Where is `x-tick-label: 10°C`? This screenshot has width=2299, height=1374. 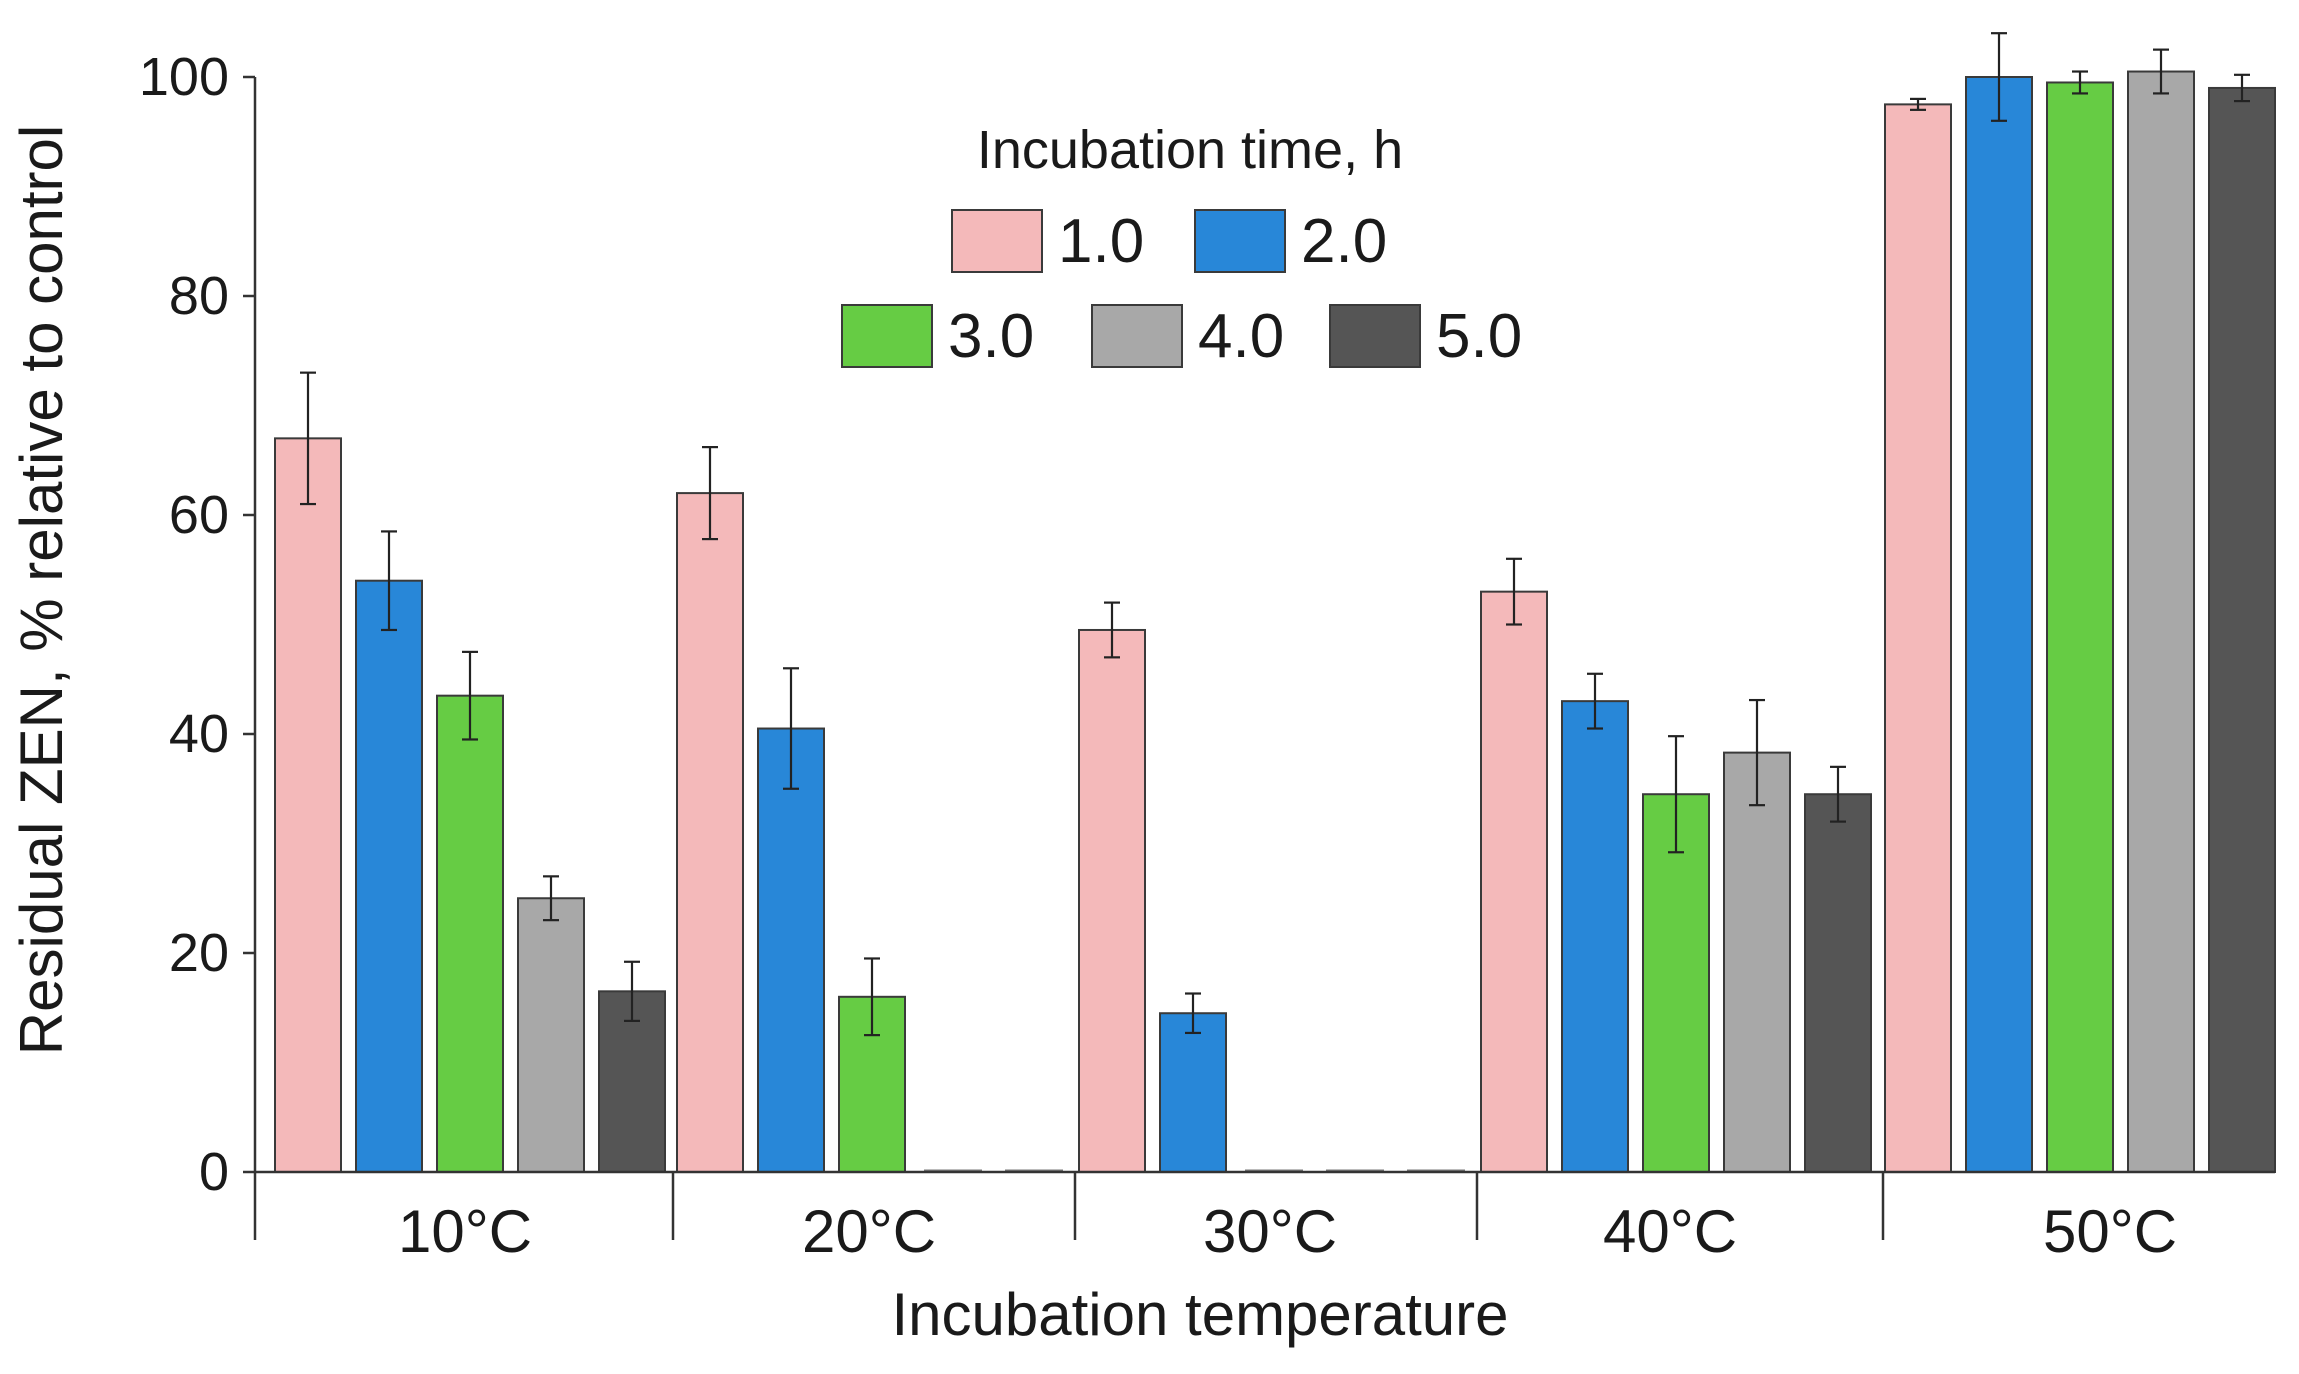 x-tick-label: 10°C is located at coordinates (465, 1231).